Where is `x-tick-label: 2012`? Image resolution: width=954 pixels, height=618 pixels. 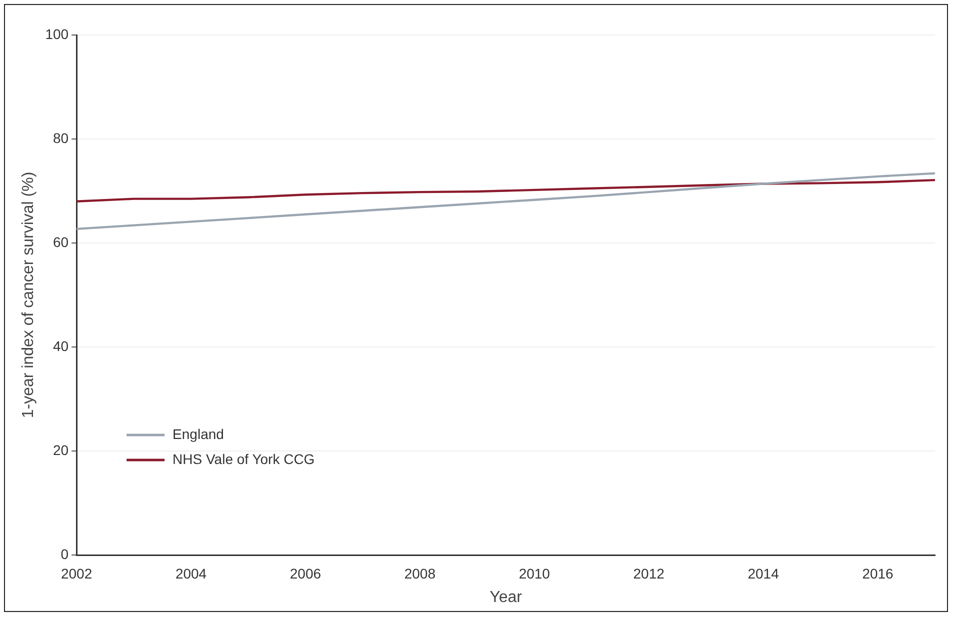 x-tick-label: 2012 is located at coordinates (649, 573).